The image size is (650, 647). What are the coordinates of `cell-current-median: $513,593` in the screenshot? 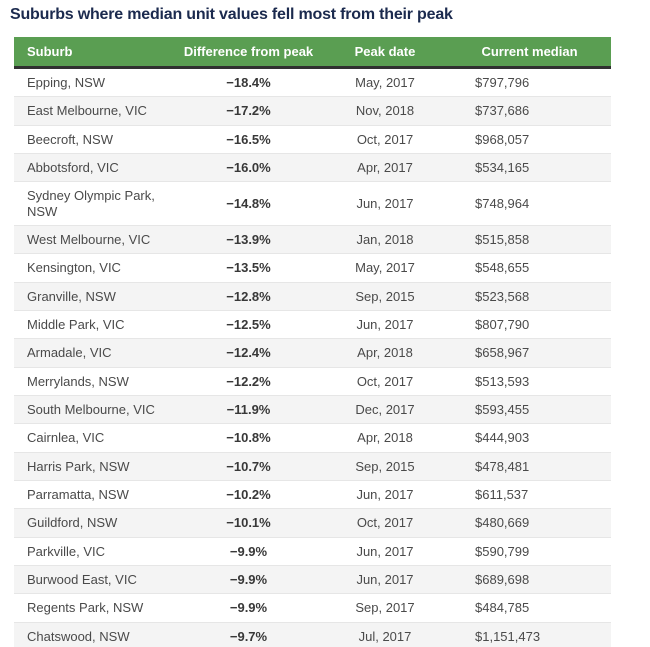 It's located at (529, 381).